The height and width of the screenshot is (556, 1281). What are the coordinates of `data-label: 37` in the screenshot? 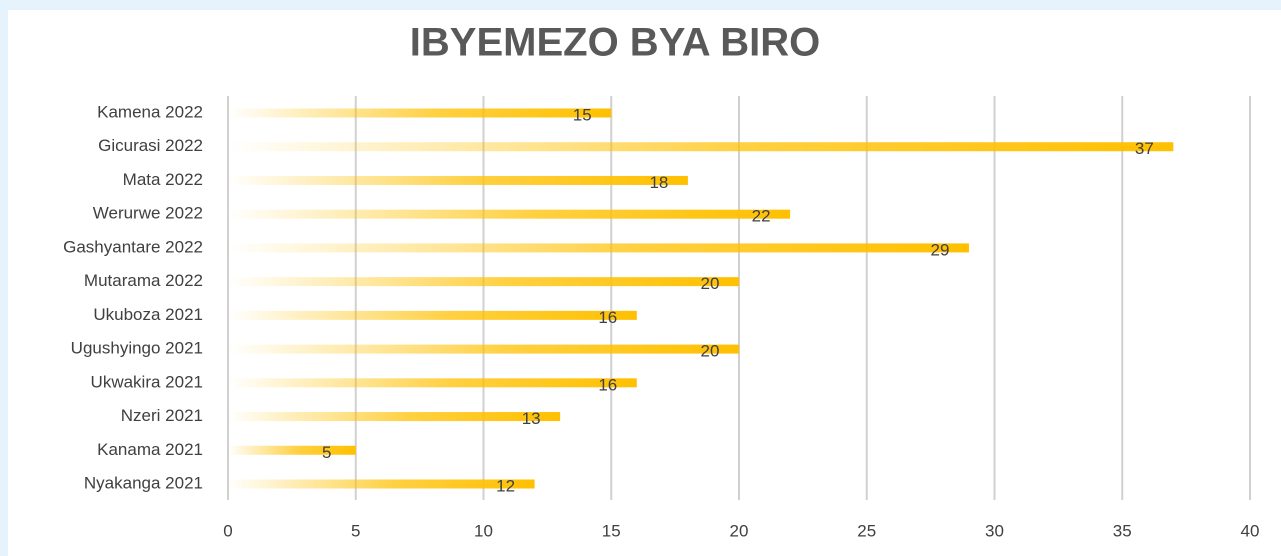 It's located at (1144, 148).